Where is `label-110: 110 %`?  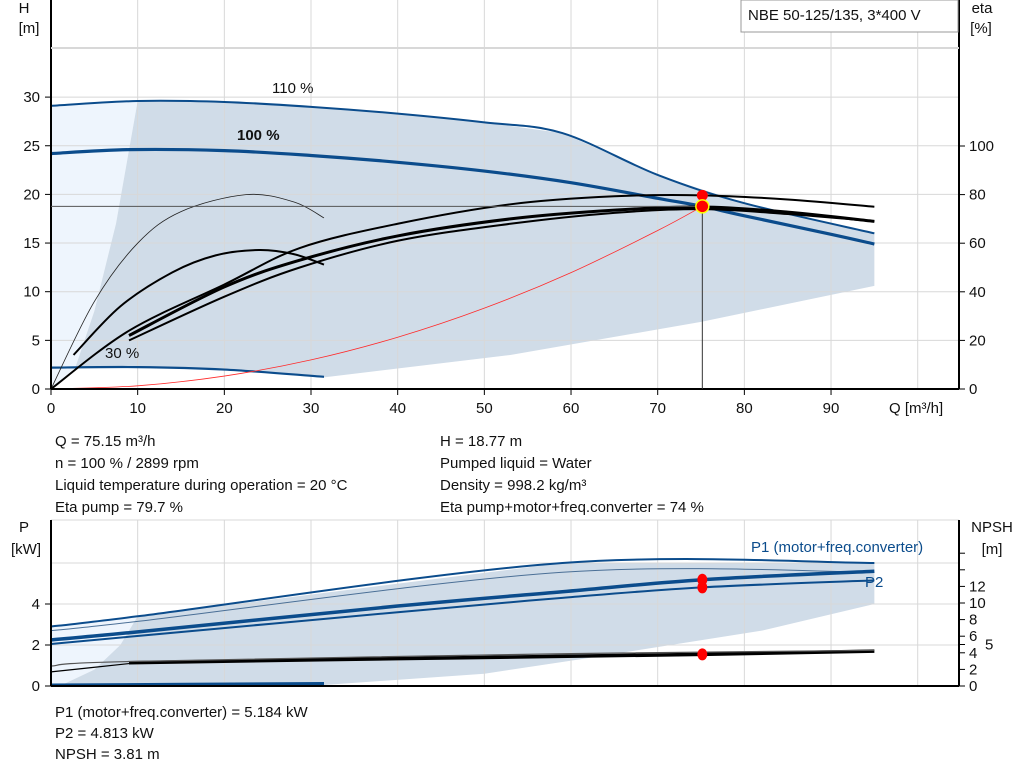
label-110: 110 % is located at coordinates (292, 88).